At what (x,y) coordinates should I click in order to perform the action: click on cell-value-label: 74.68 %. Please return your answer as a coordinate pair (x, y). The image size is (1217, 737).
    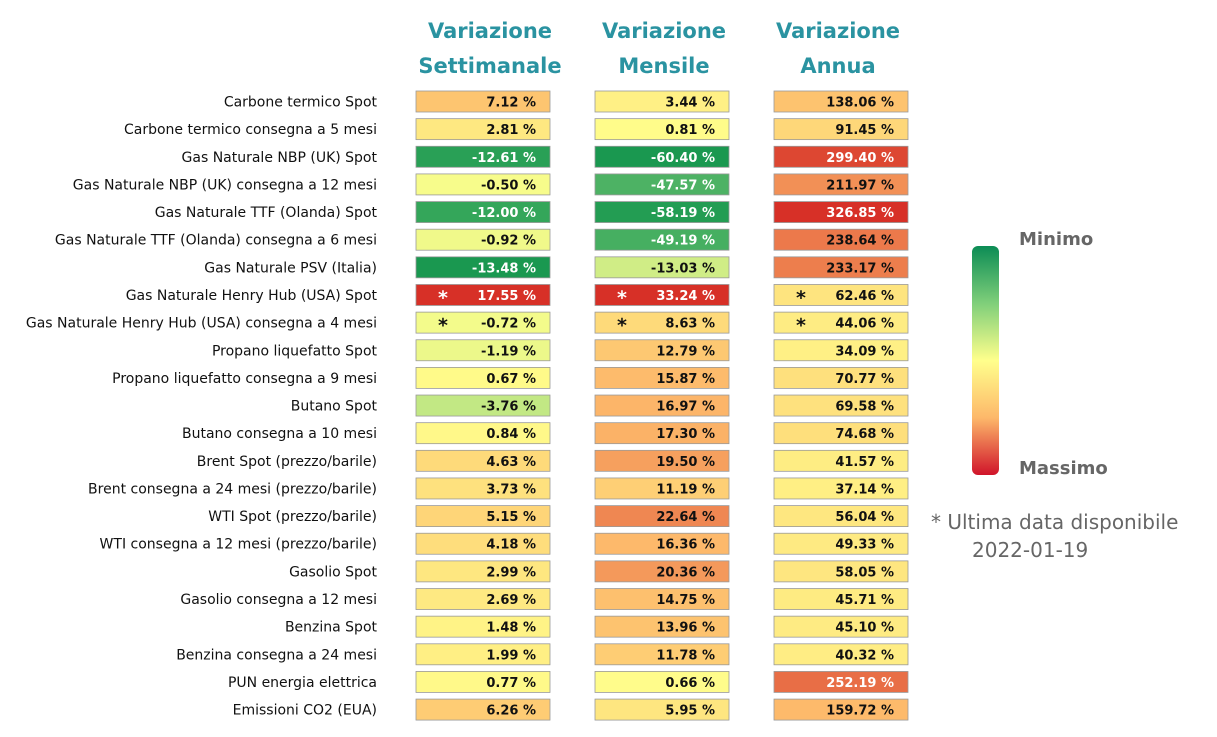
    Looking at the image, I should click on (864, 434).